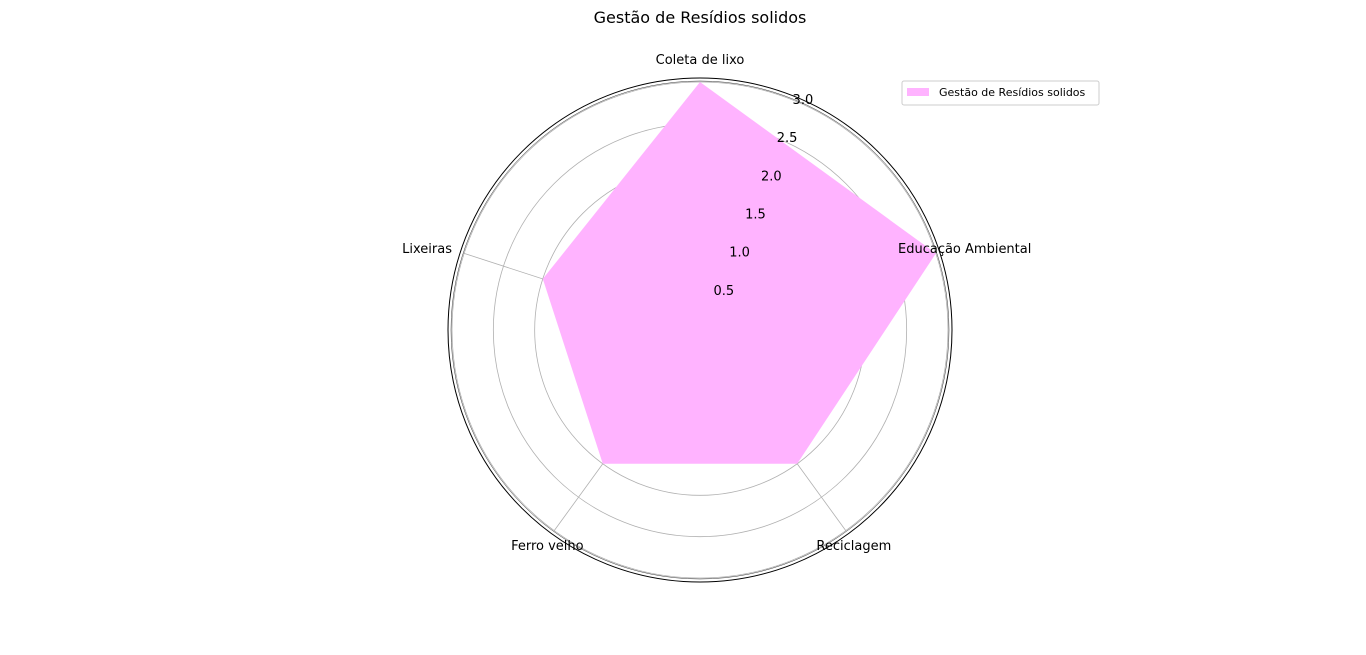 The width and height of the screenshot is (1366, 655). What do you see at coordinates (723, 291) in the screenshot?
I see `tick-label-0: 0.5` at bounding box center [723, 291].